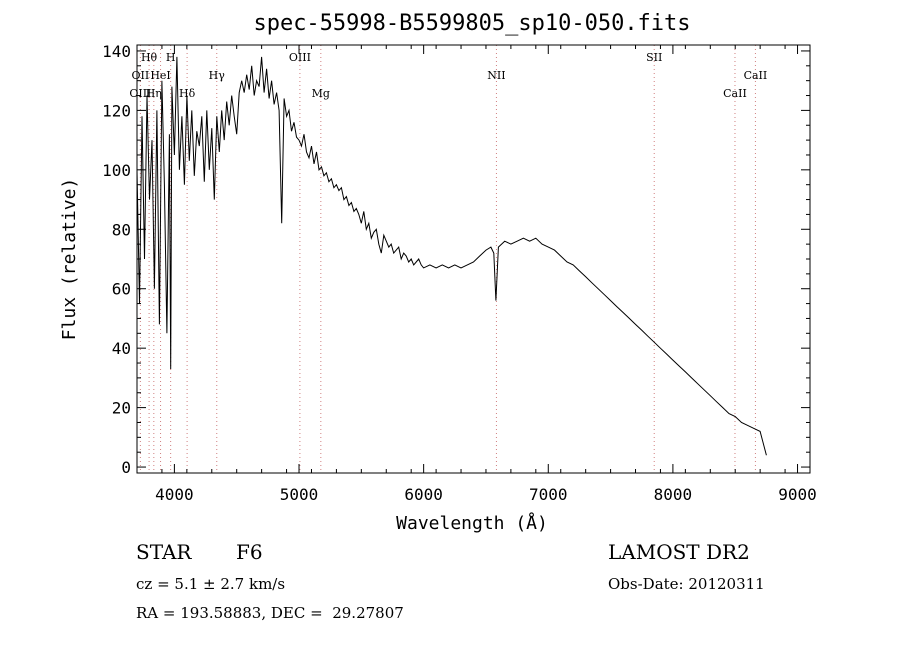 The height and width of the screenshot is (650, 900). I want to click on observation-date: Obs-Date: 20120311, so click(686, 584).